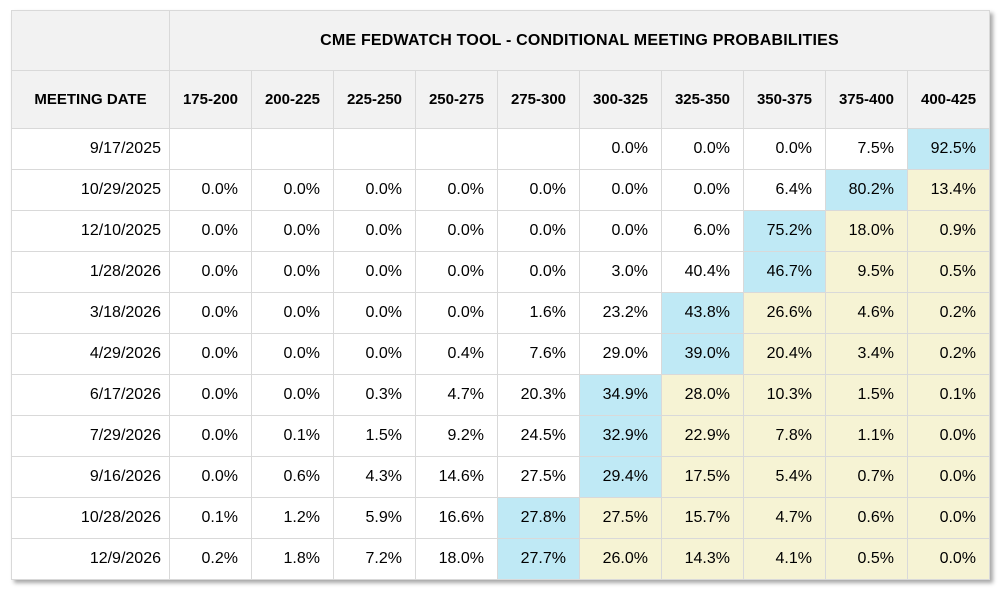 This screenshot has width=1004, height=596. Describe the element at coordinates (702, 99) in the screenshot. I see `rate-range-header: 325-350` at that location.